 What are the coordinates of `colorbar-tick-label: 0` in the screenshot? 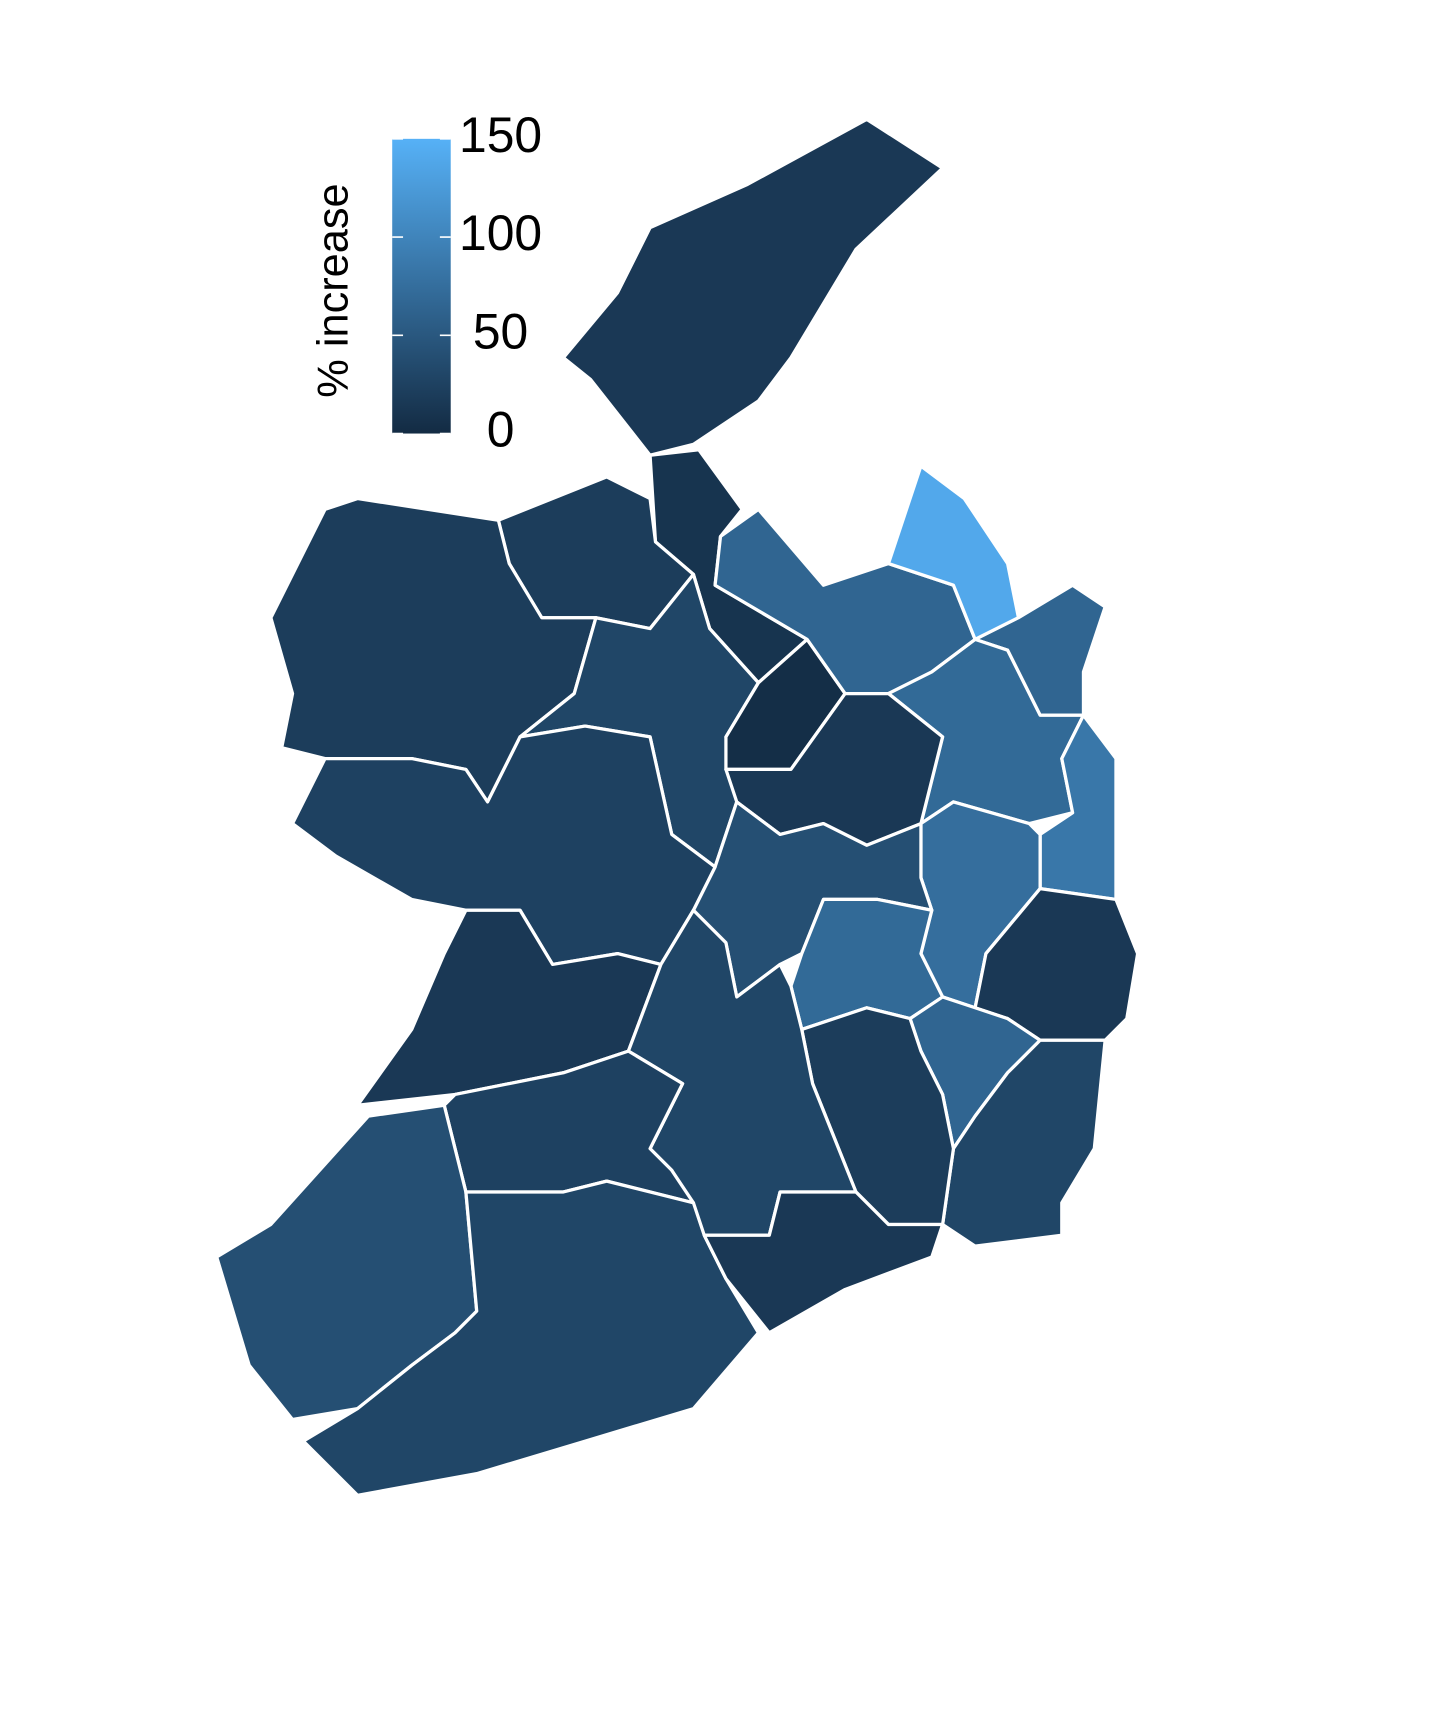 It's located at (501, 430).